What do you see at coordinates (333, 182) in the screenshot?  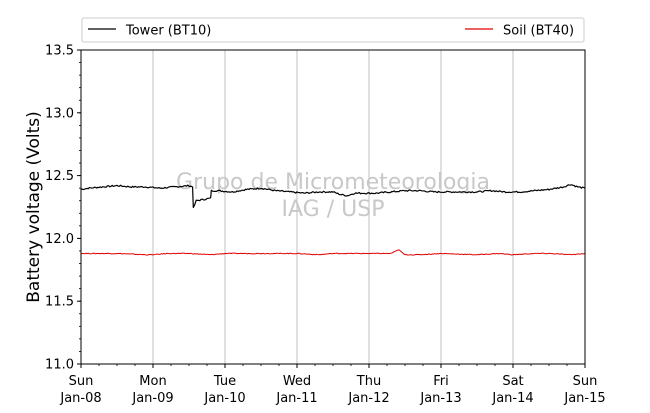 I see `watermark-line-1: Grupo de Micrometeorologia` at bounding box center [333, 182].